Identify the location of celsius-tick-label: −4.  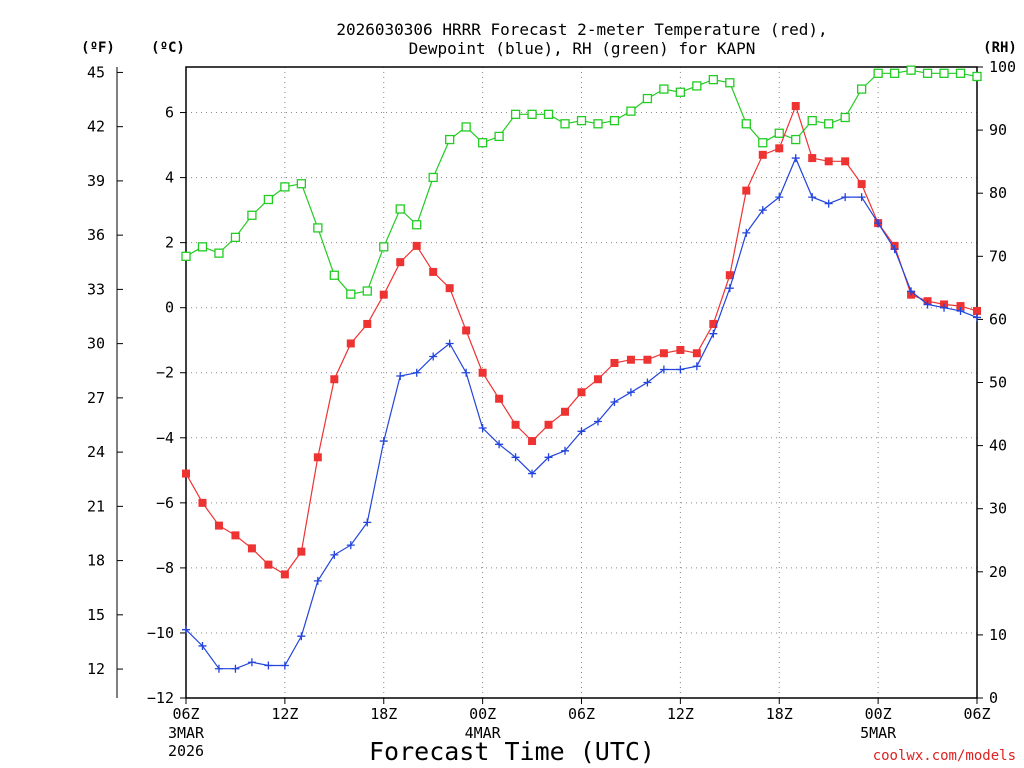
(165, 438).